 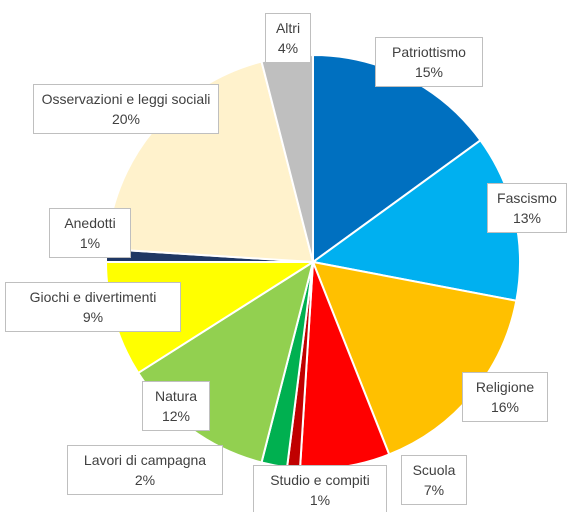 What do you see at coordinates (320, 480) in the screenshot?
I see `category-label: Studio e compiti` at bounding box center [320, 480].